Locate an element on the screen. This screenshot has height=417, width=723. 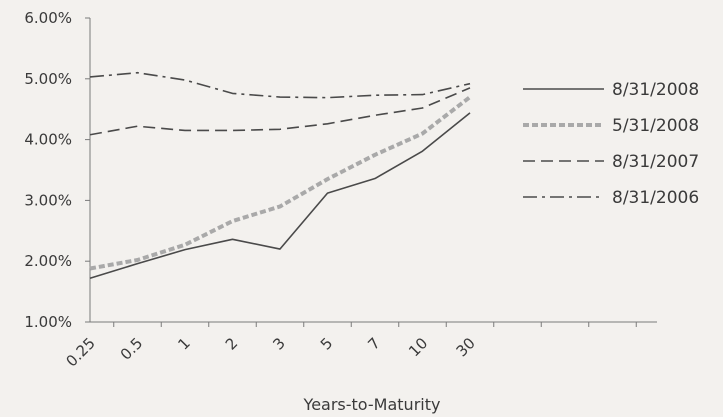
x-tick-labels: 0.25 0.5 1 2 3 5 7 10 30 is located at coordinates (270, 352).